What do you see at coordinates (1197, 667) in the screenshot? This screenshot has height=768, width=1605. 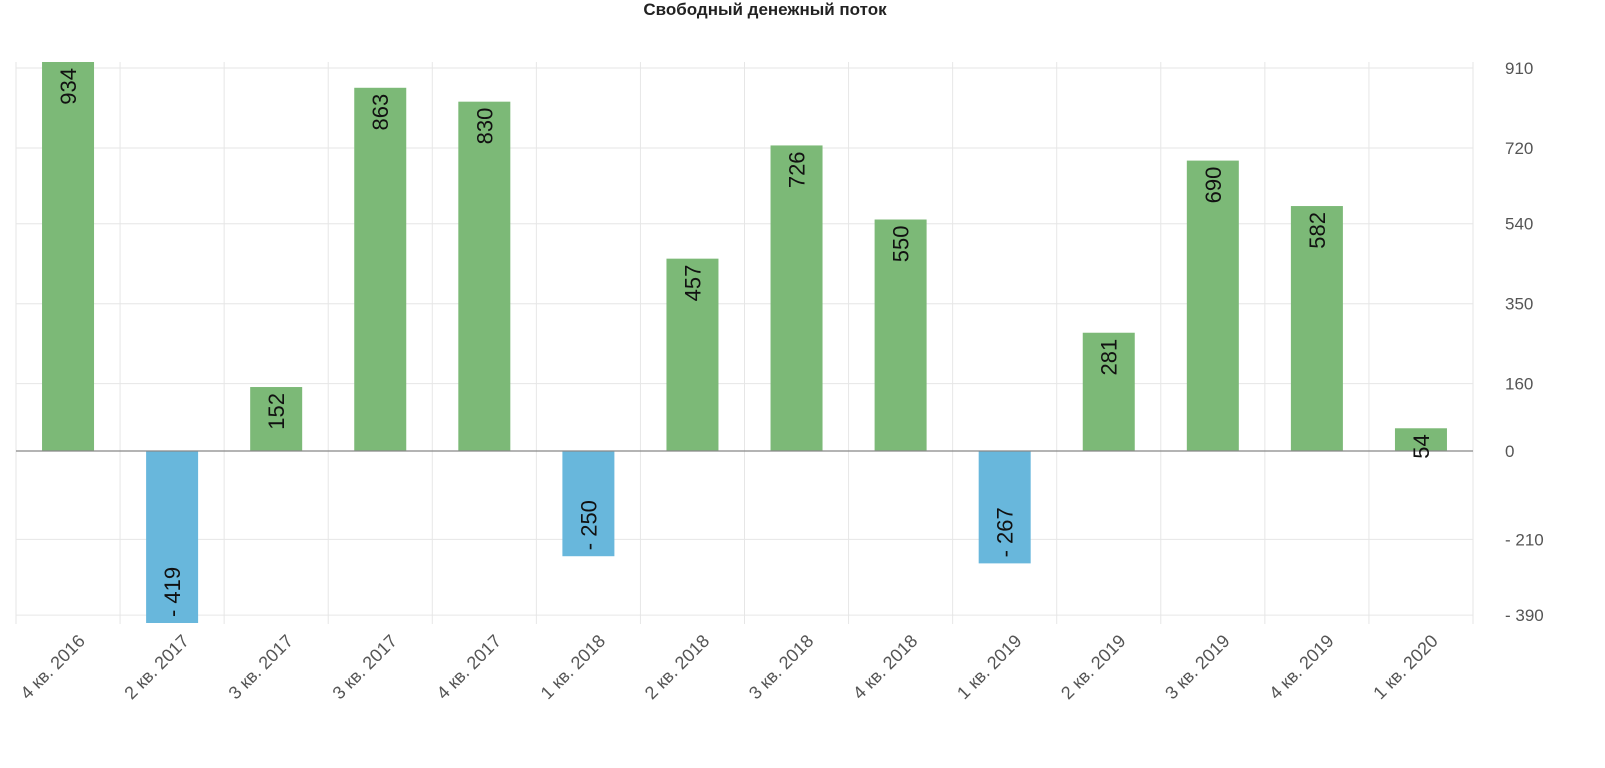 I see `x-tick-label-11: 3 кв. 2019` at bounding box center [1197, 667].